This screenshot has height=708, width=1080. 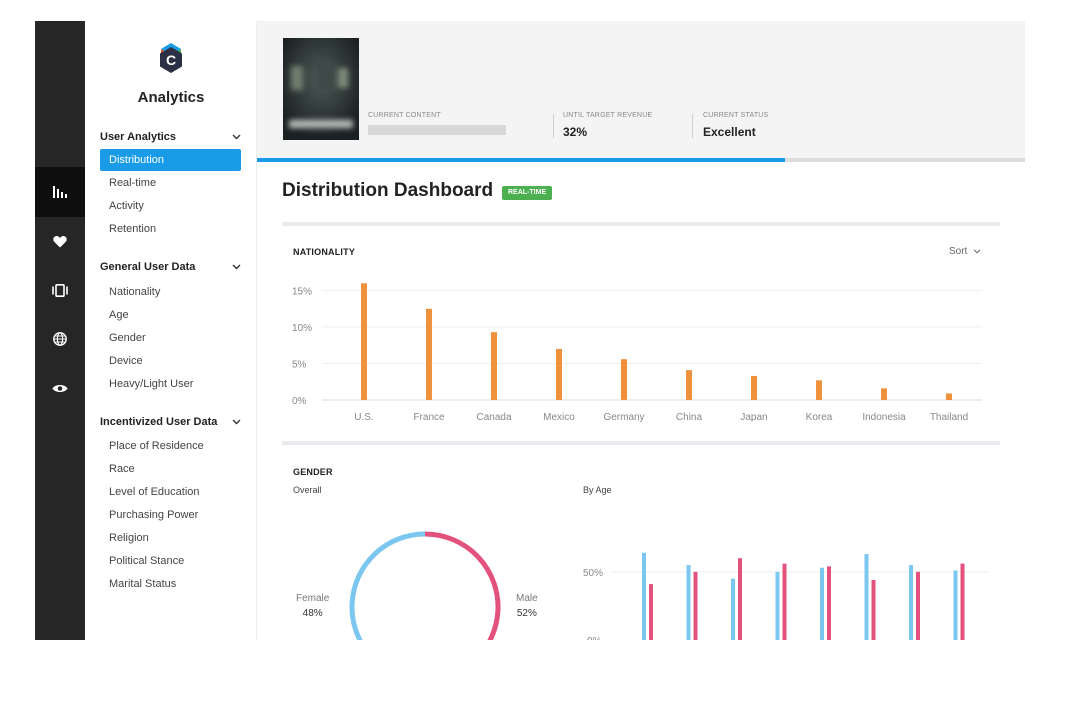 I want to click on nationality-title: NATIONALITY, so click(x=324, y=252).